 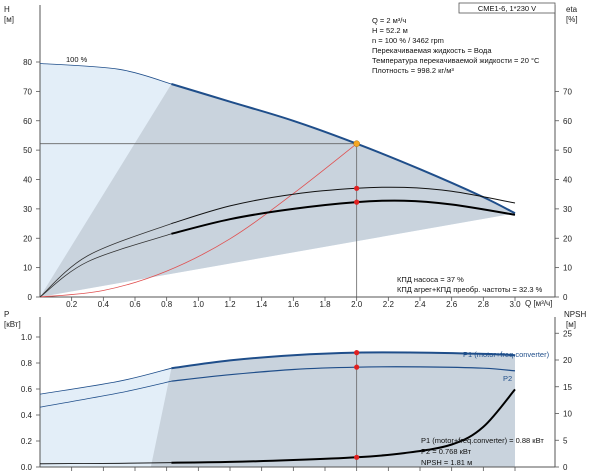 I want to click on unit-efficiency-curve-low, so click(x=105, y=265).